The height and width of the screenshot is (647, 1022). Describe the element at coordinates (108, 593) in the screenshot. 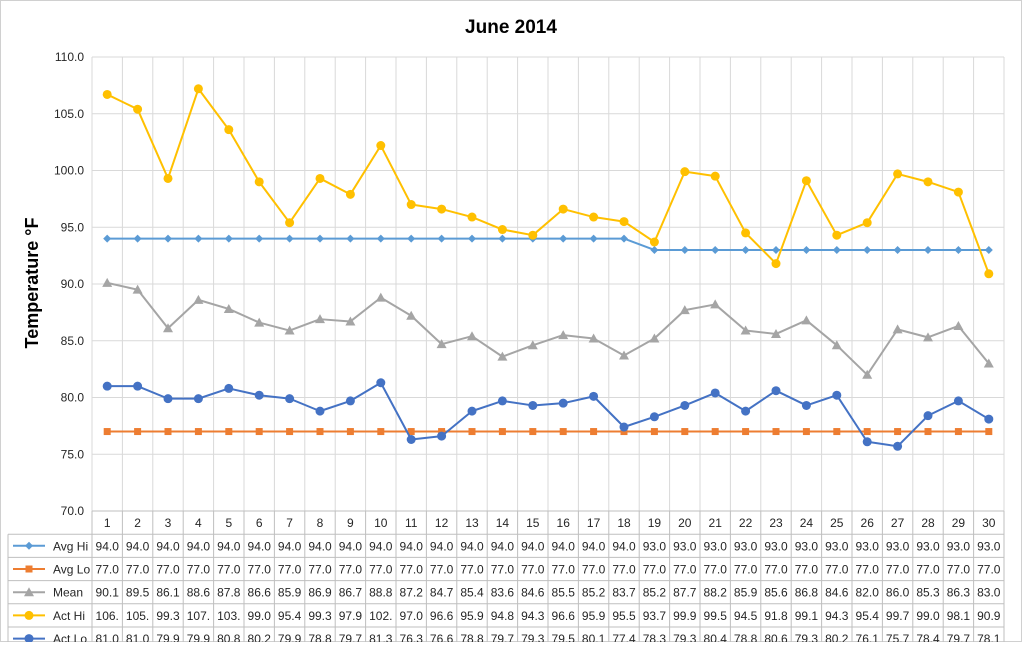

I see `data-label-mean: 90.1` at that location.